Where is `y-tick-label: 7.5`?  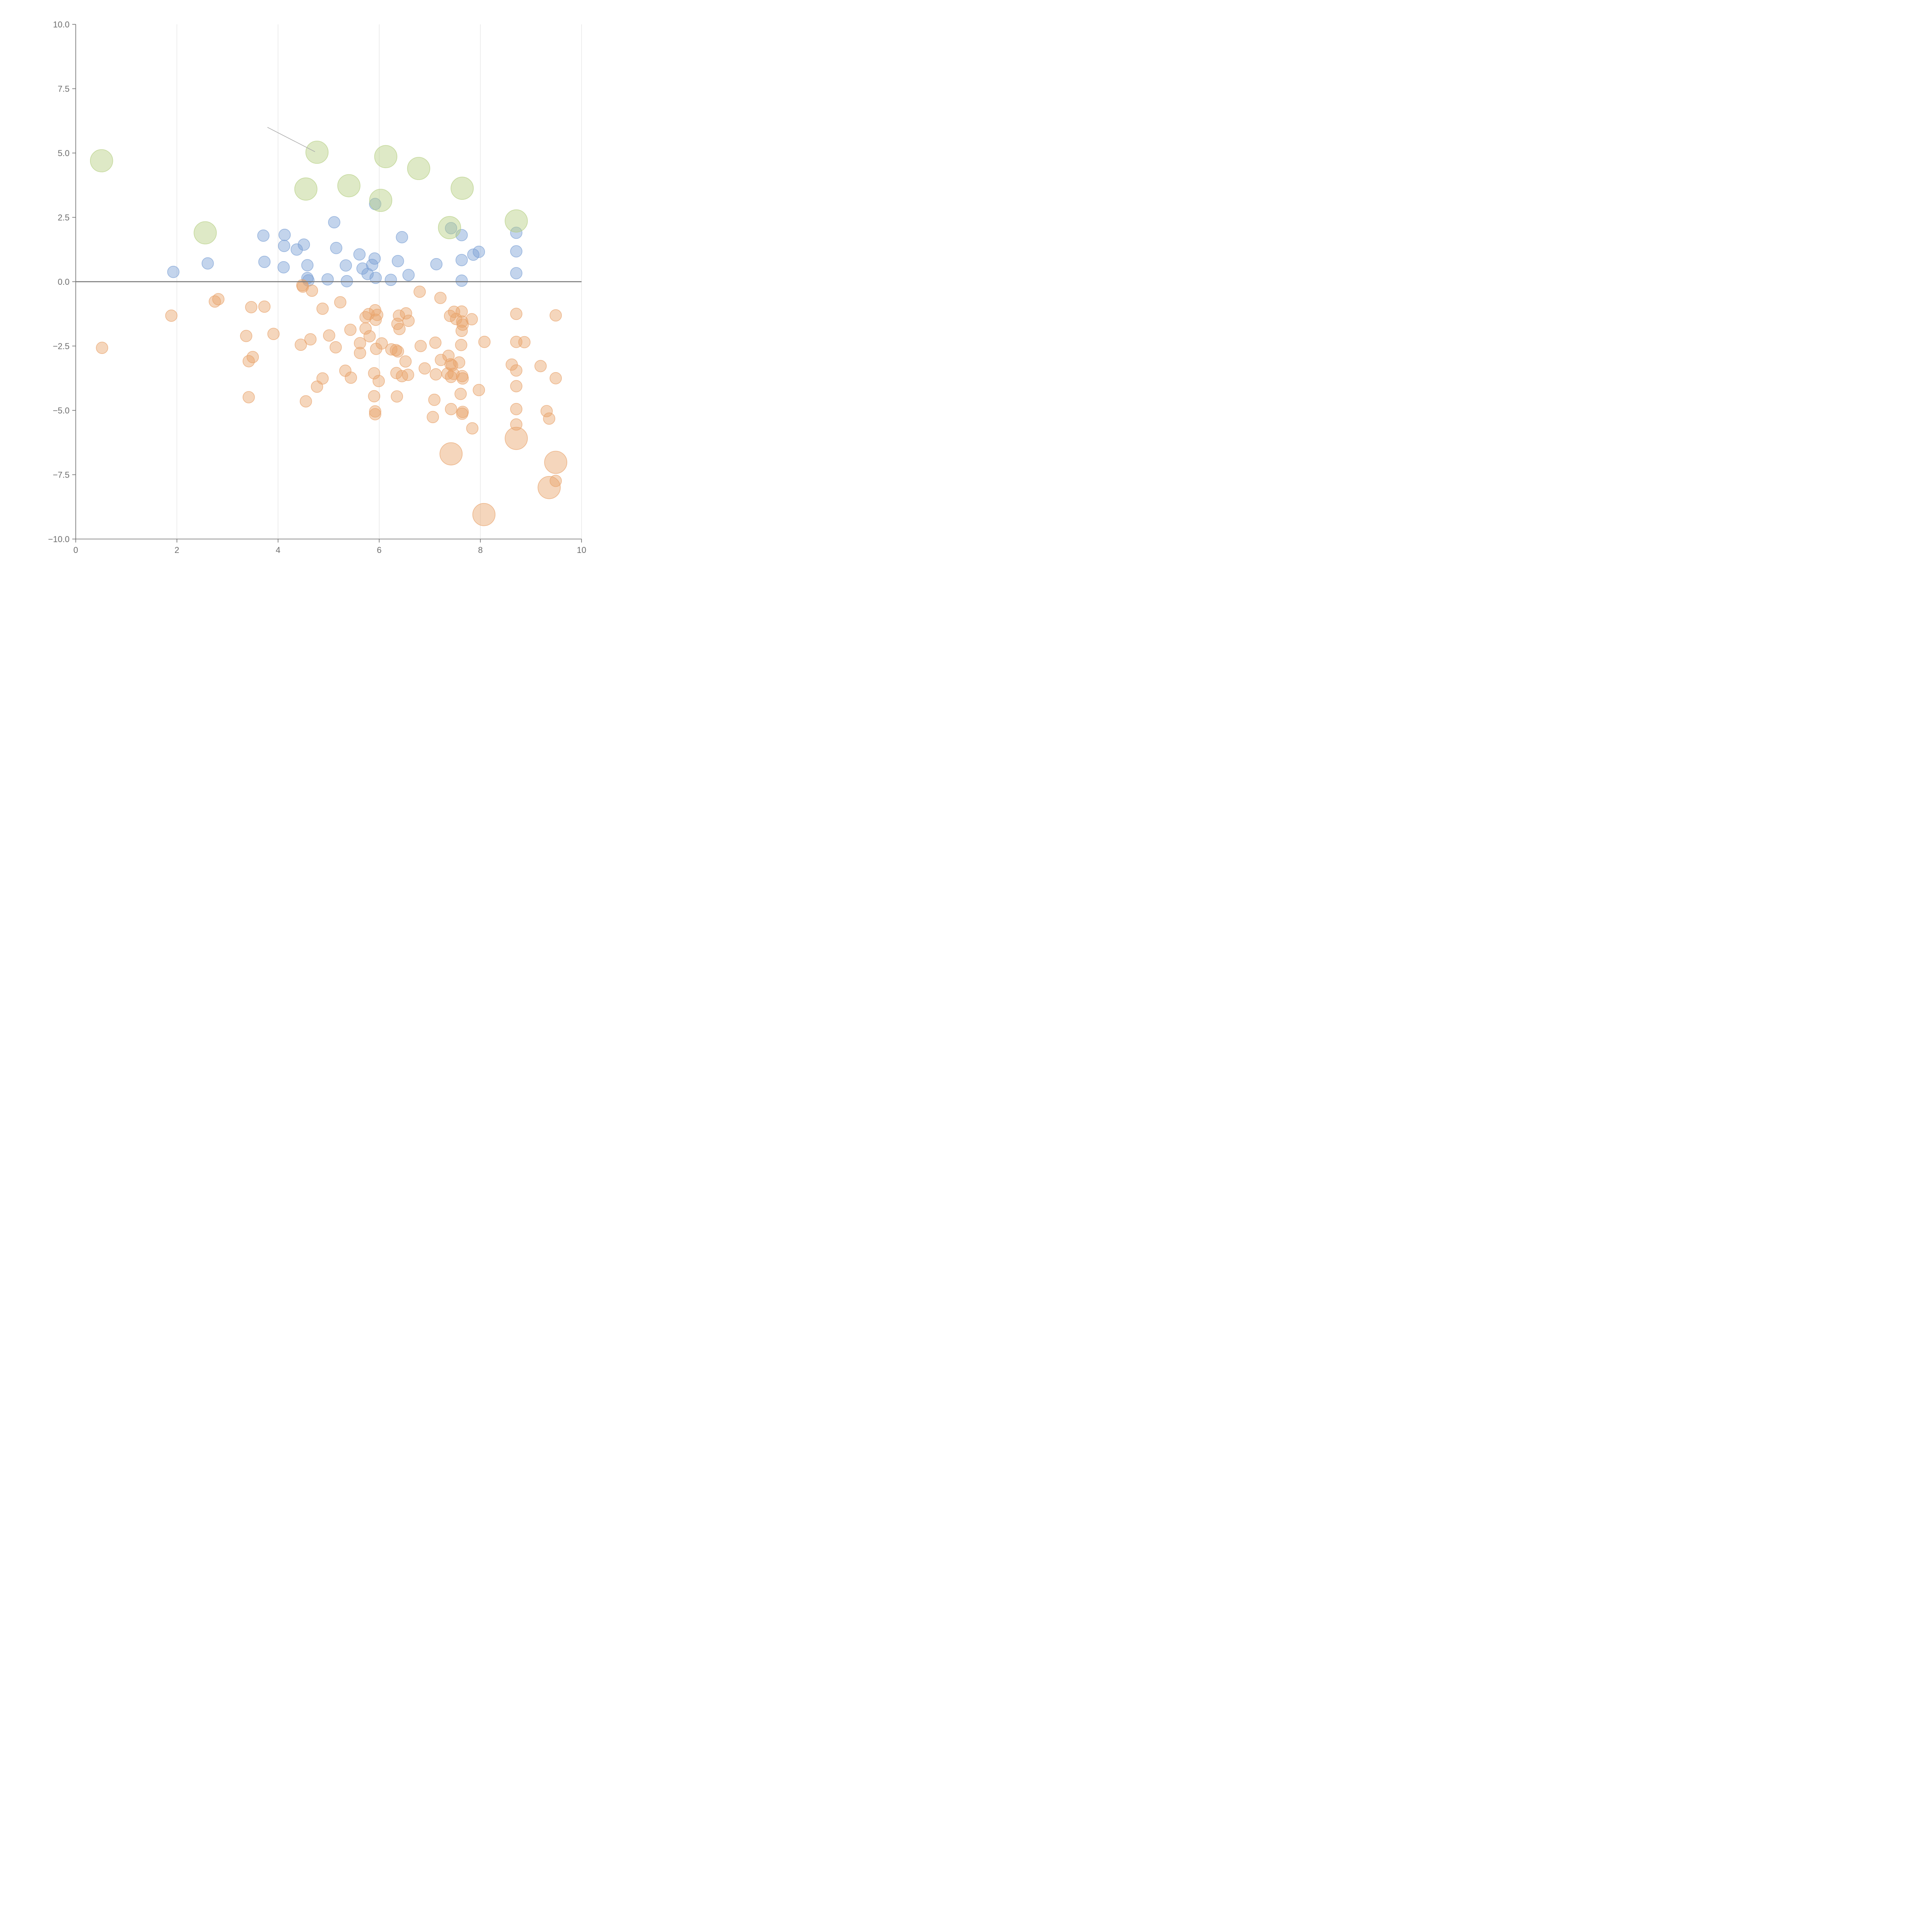
y-tick-label: 7.5 is located at coordinates (64, 89).